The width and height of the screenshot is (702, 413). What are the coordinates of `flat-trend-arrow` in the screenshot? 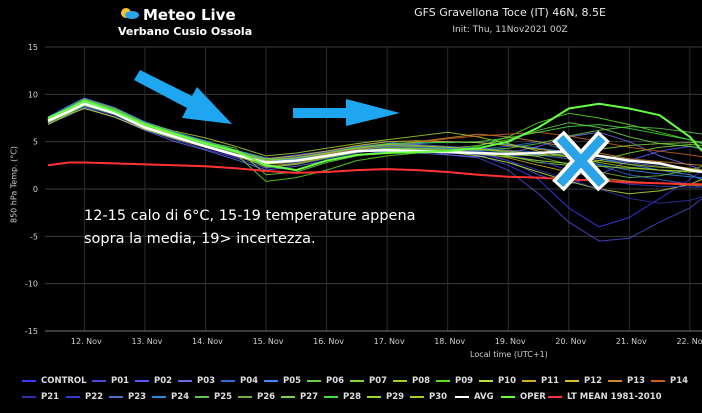 It's located at (346, 112).